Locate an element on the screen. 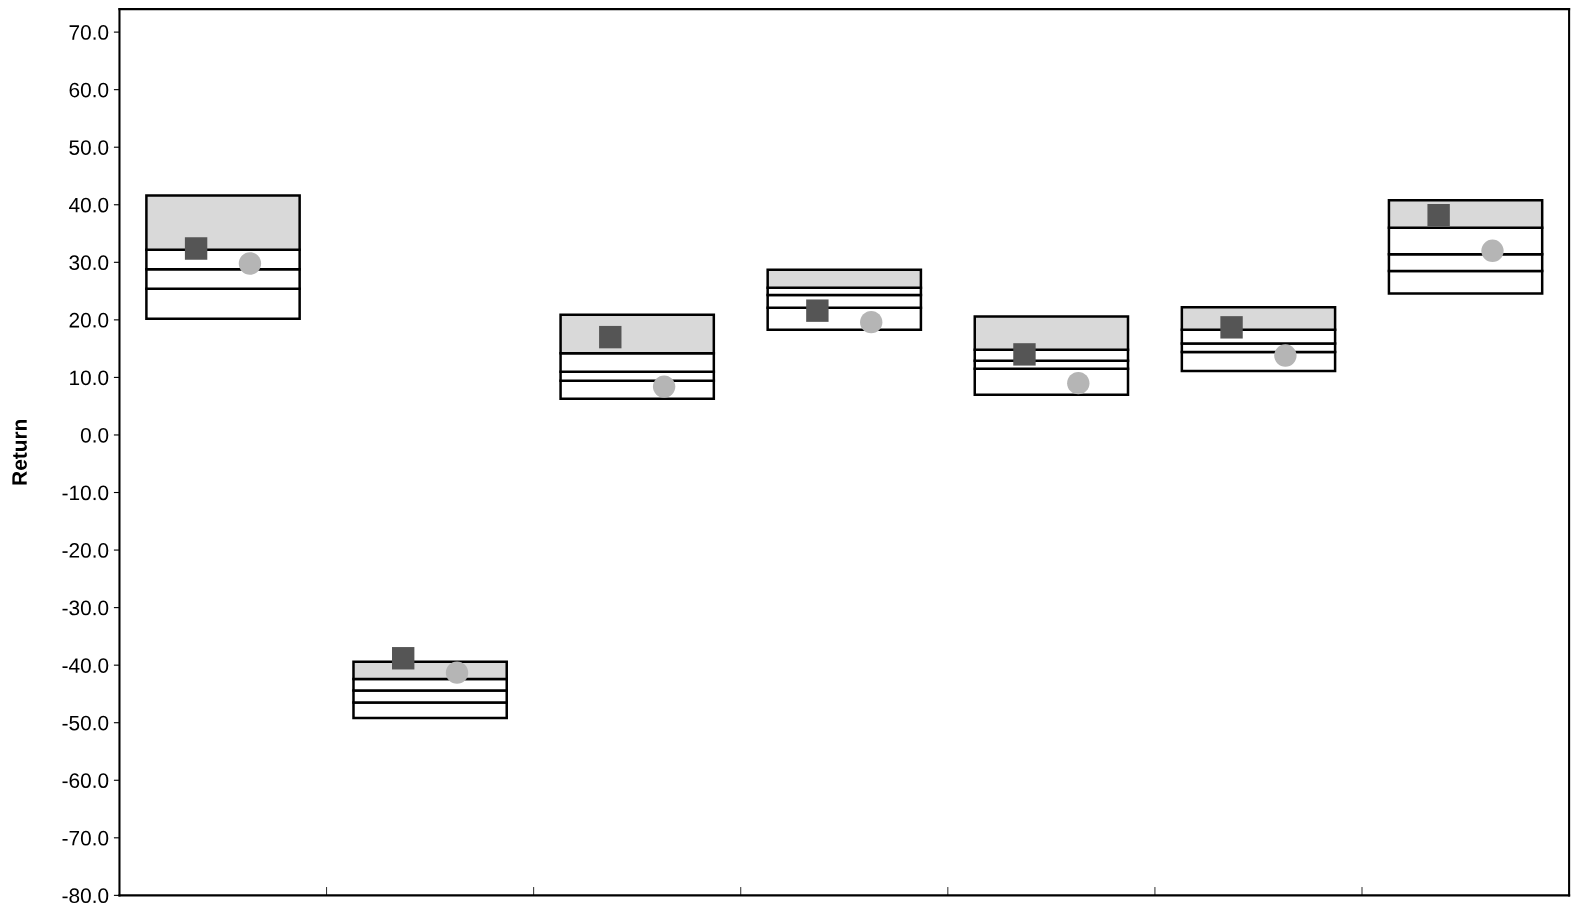 The image size is (1593, 909). y-tick-label: 10.0 is located at coordinates (89, 378).